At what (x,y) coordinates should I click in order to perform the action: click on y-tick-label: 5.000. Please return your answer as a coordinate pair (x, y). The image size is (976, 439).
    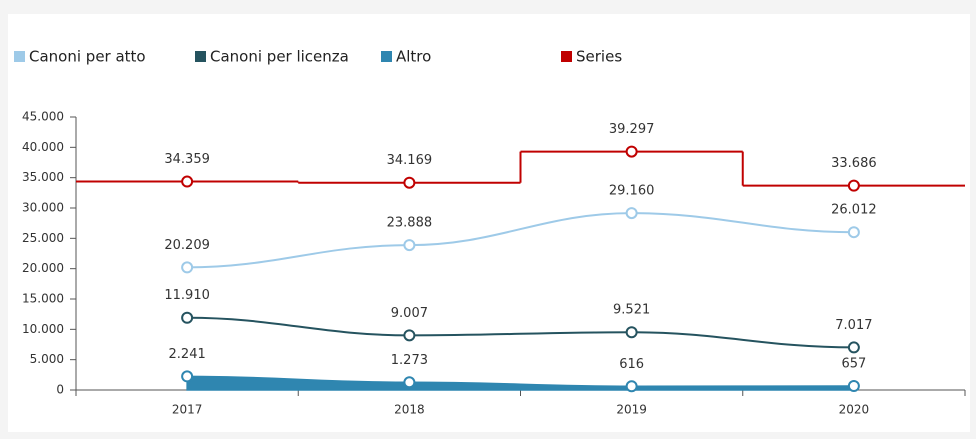
    Looking at the image, I should click on (47, 359).